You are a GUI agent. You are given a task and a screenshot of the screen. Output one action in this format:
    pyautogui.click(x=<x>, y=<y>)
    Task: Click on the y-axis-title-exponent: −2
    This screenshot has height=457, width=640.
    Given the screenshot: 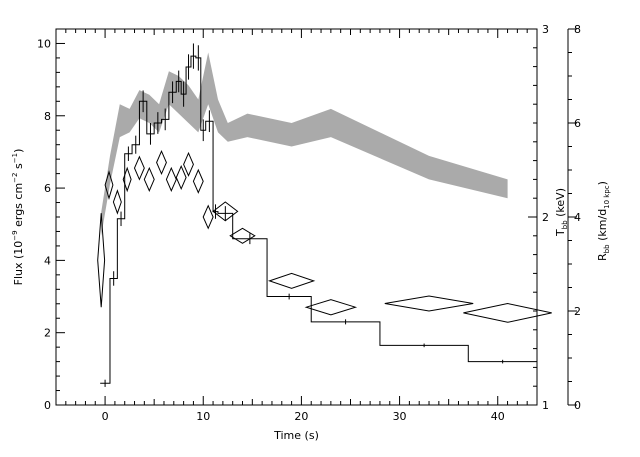 What is the action you would take?
    pyautogui.click(x=15, y=177)
    